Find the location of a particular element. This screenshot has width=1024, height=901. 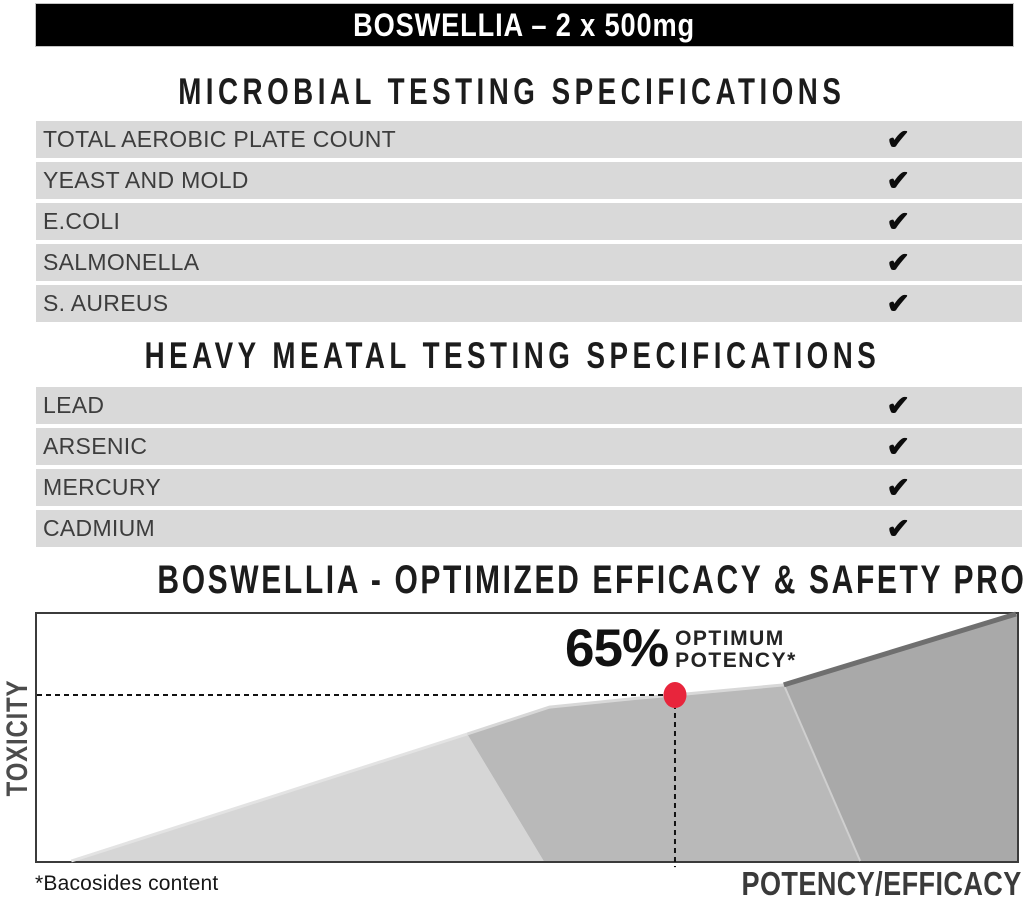

product-title: BOSWELLIA – 2 x 500mg is located at coordinates (524, 24).